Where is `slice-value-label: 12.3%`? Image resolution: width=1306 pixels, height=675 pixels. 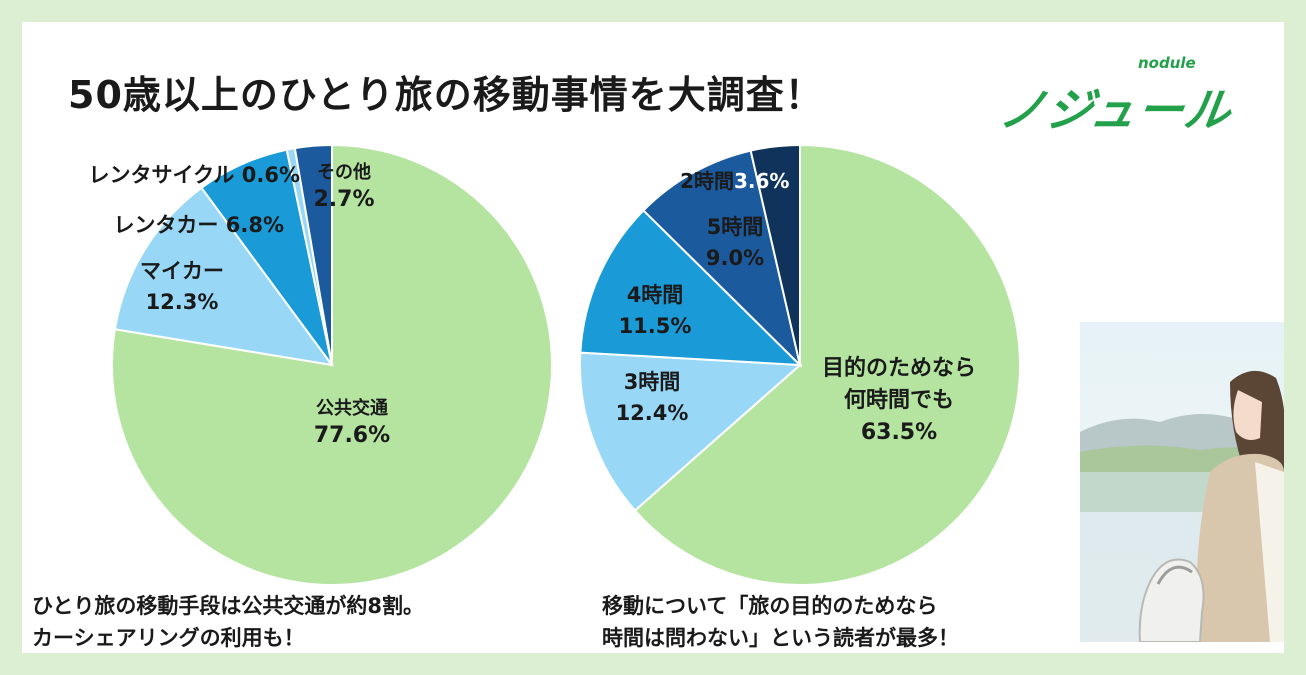
slice-value-label: 12.3% is located at coordinates (182, 302).